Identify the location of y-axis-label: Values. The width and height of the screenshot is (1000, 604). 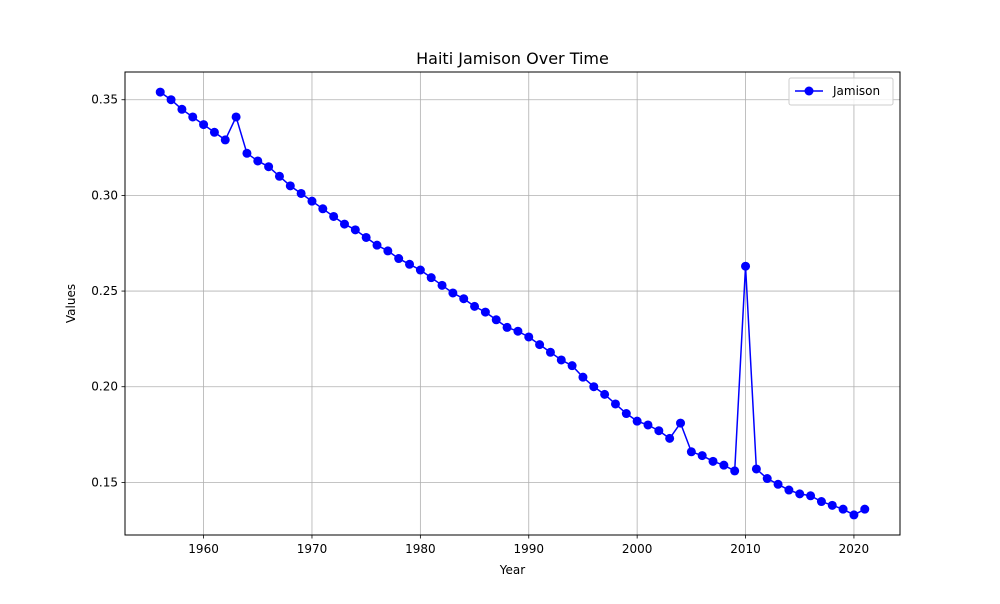
(71, 303).